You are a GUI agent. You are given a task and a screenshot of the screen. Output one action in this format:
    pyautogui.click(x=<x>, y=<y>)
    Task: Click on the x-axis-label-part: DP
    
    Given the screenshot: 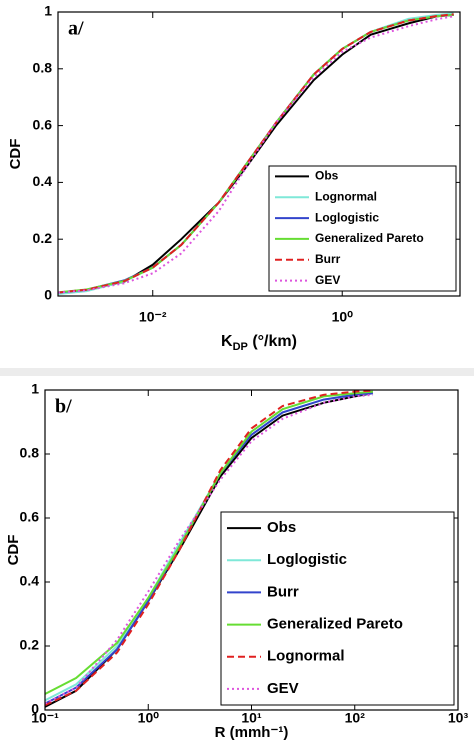 What is the action you would take?
    pyautogui.click(x=240, y=347)
    